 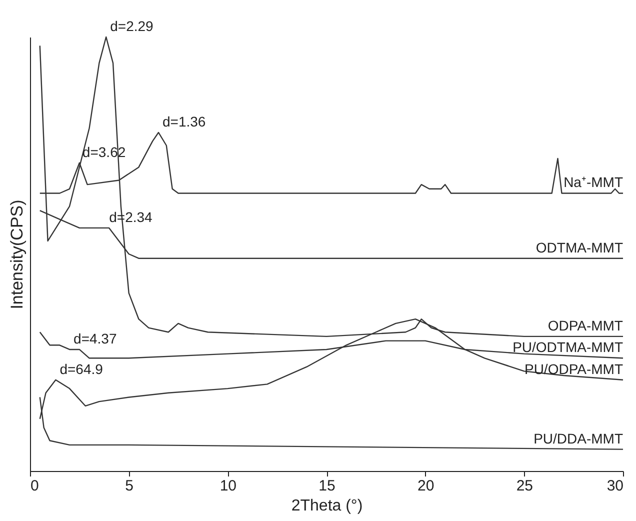 What do you see at coordinates (327, 506) in the screenshot?
I see `x-axis-title: 2Theta (°)` at bounding box center [327, 506].